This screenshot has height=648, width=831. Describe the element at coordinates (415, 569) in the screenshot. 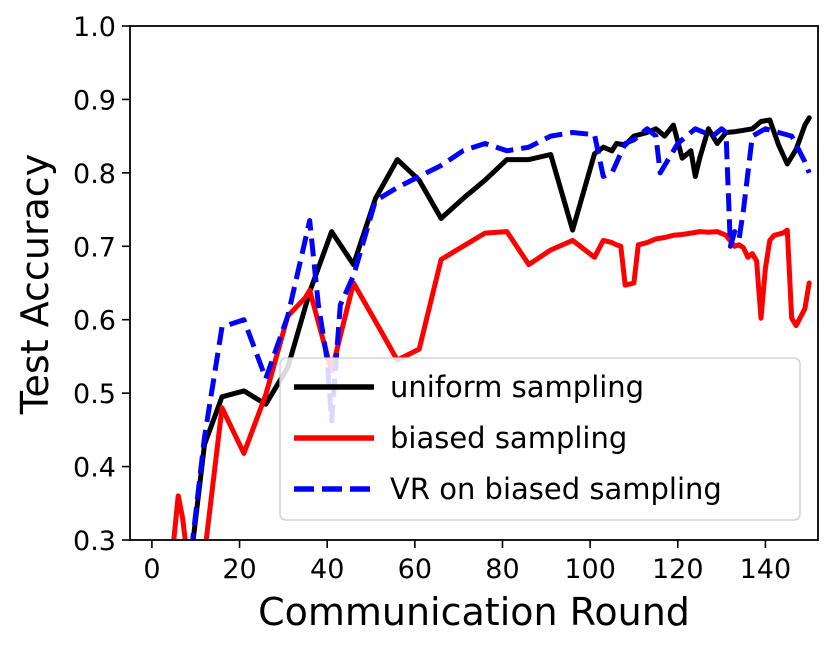

I see `x-tick-label: 60` at that location.